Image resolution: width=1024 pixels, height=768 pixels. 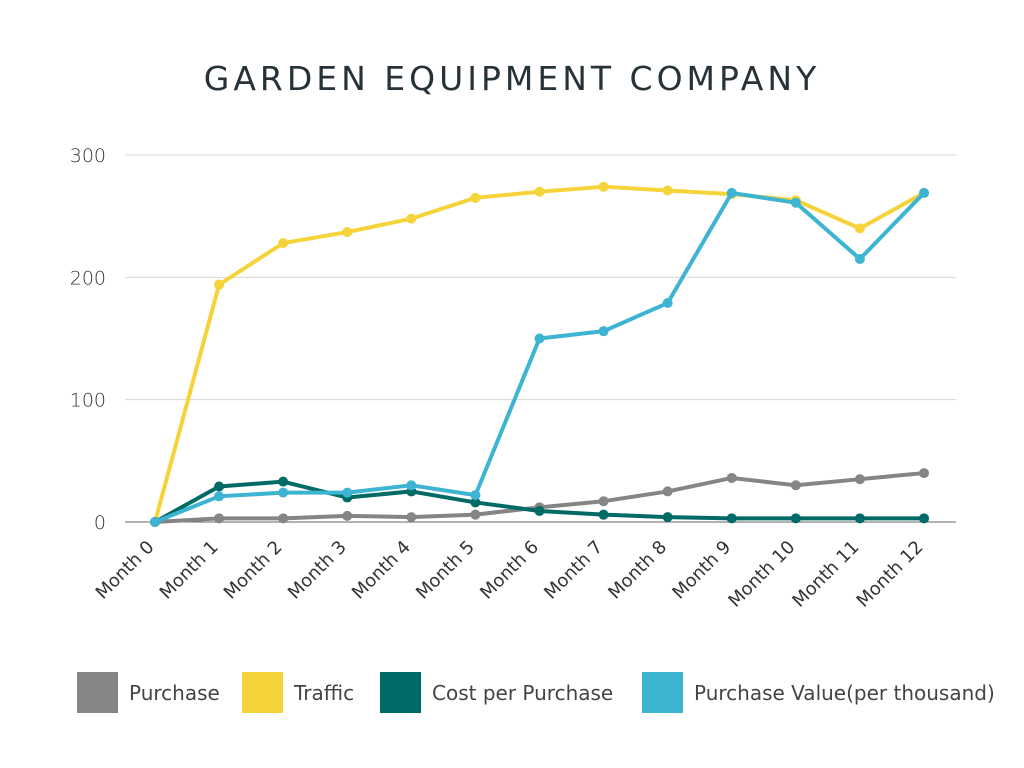 I want to click on legend-label: Cost per Purchase, so click(x=522, y=693).